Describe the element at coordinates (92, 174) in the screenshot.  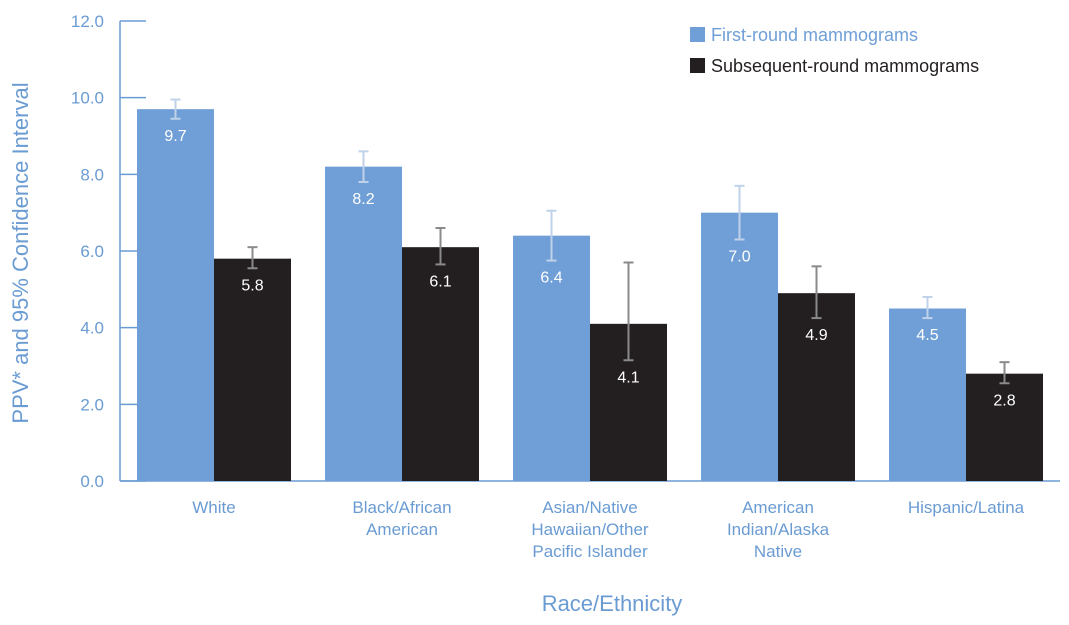
I see `y-tick-label: 8.0` at that location.